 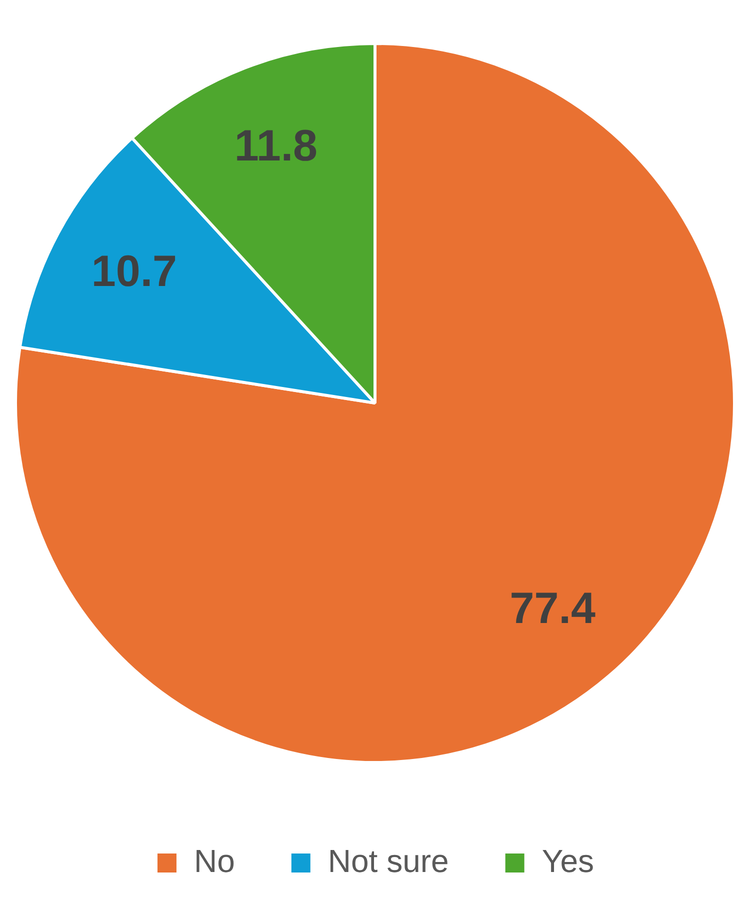 I want to click on data-label: 10.7, so click(x=134, y=271).